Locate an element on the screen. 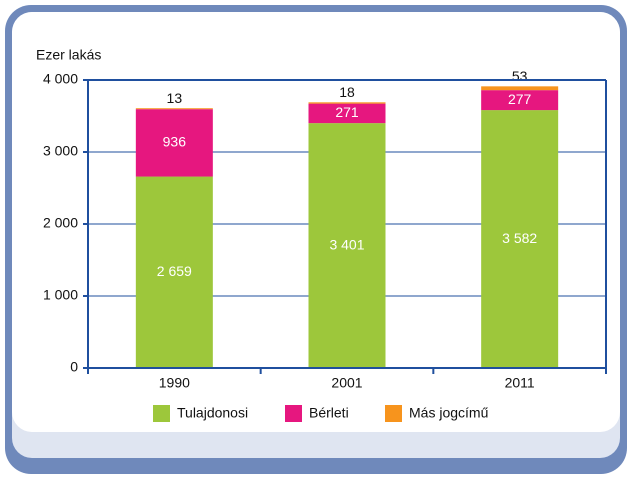 This screenshot has width=632, height=484. data-label: 271 is located at coordinates (347, 112).